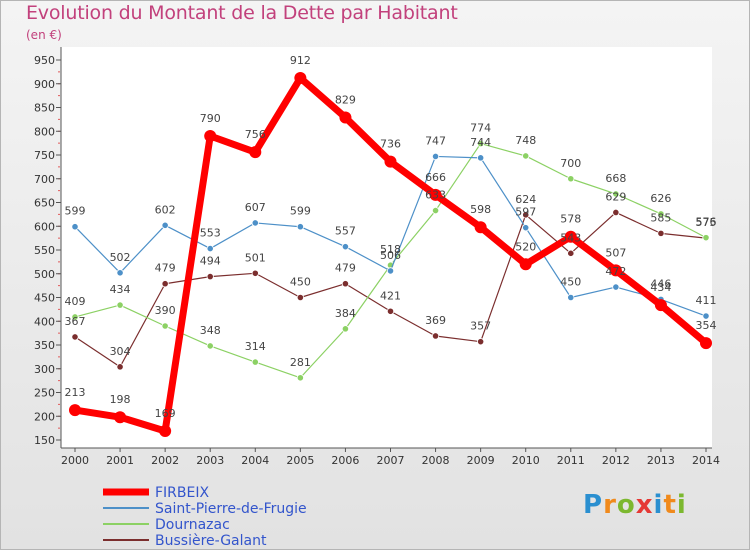 This screenshot has height=550, width=750. I want to click on proxiti-logo: Proxiti, so click(635, 505).